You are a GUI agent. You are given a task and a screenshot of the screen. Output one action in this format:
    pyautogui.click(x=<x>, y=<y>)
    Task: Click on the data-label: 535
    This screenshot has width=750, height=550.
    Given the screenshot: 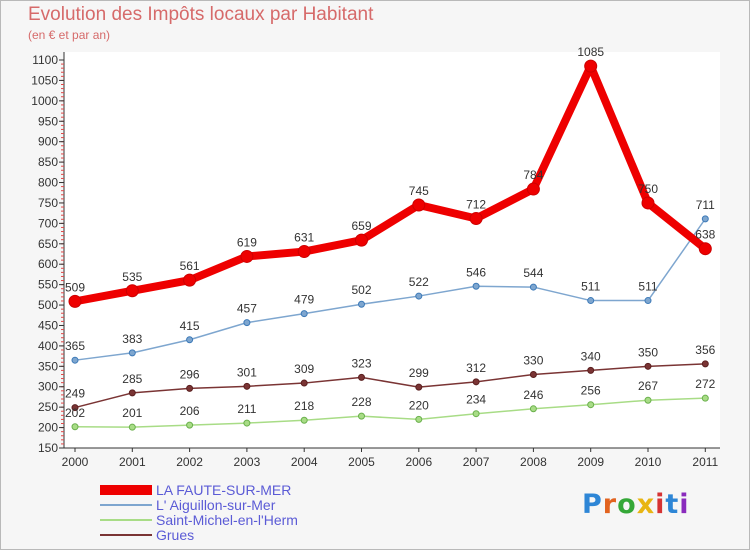 What is the action you would take?
    pyautogui.click(x=132, y=277)
    